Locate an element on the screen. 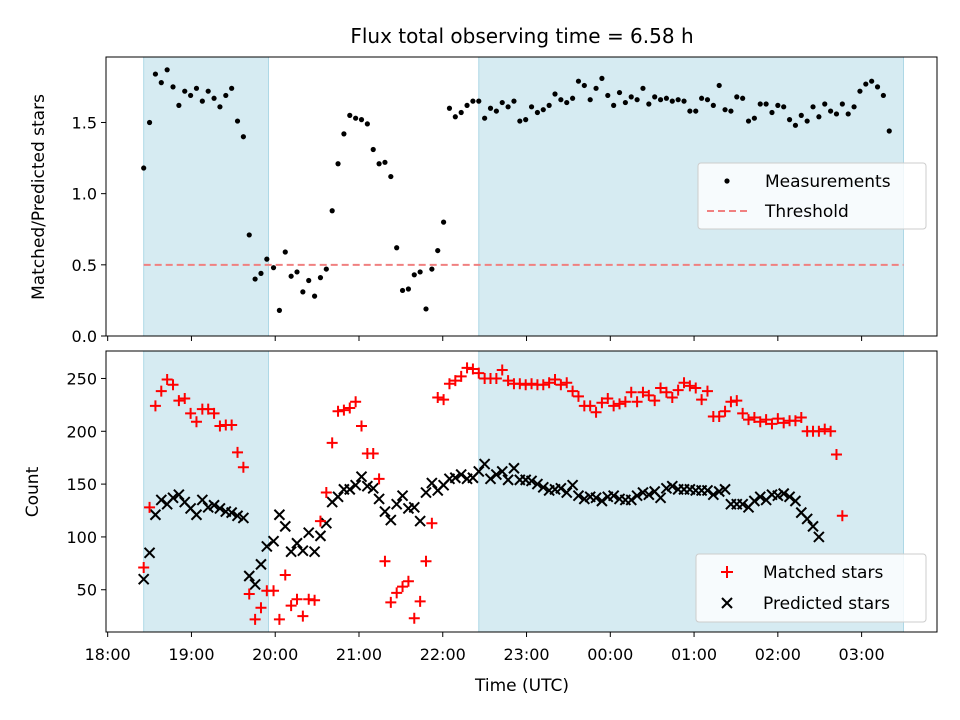 This screenshot has height=720, width=960. top-panel-ylabel: Matched/Predicted stars is located at coordinates (39, 197).